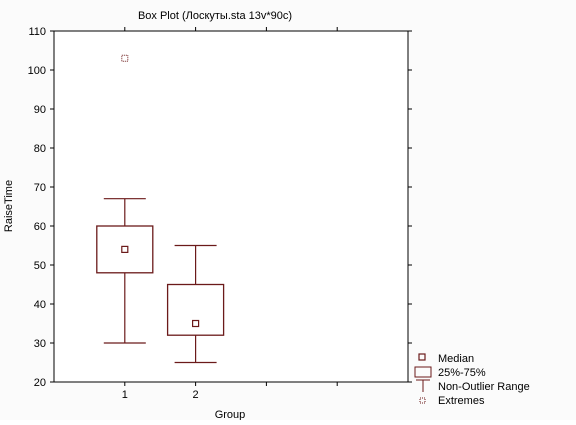 The width and height of the screenshot is (576, 425). I want to click on x-tick-label: 2, so click(196, 395).